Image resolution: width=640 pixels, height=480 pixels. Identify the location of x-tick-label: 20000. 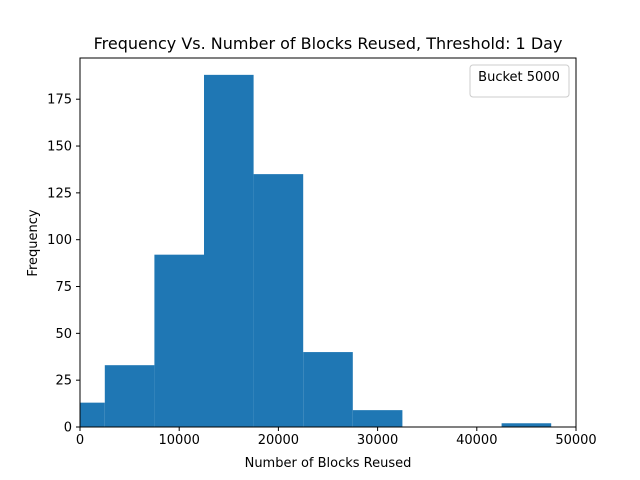
(278, 440).